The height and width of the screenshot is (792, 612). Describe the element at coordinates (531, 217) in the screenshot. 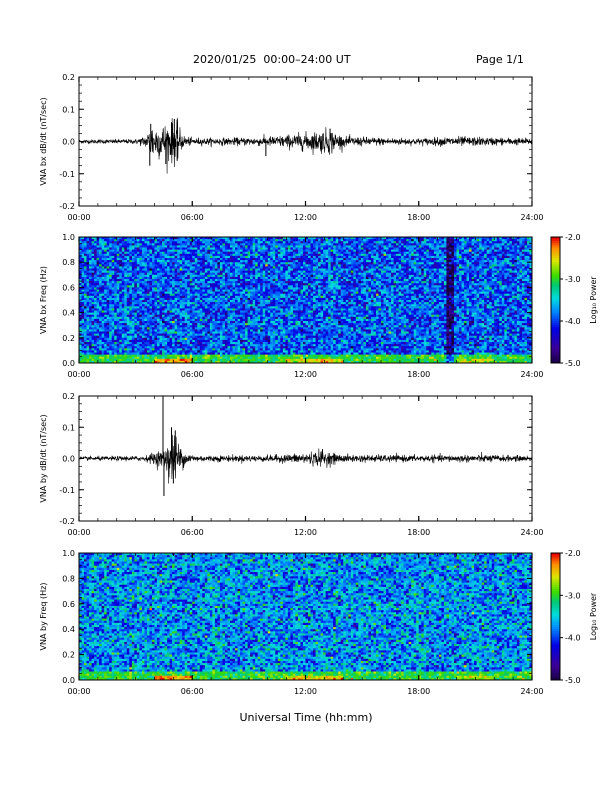

I see `x-tick-label: 24:00` at that location.